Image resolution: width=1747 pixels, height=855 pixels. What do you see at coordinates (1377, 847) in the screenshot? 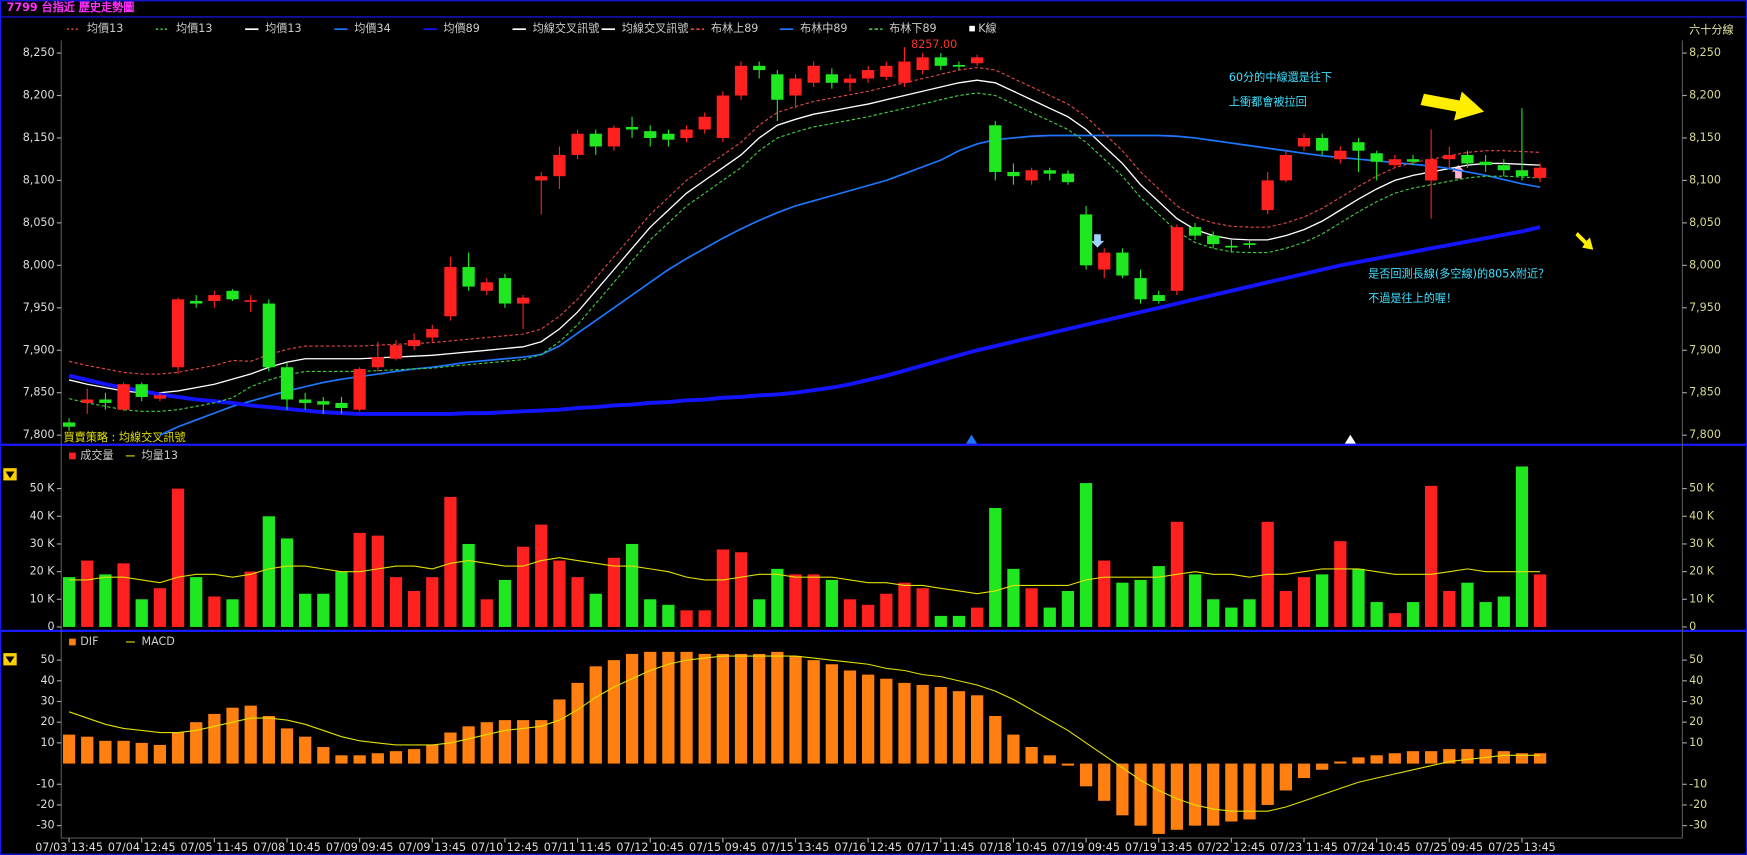
I see `x-tick-label: 07/24 10:45` at bounding box center [1377, 847].